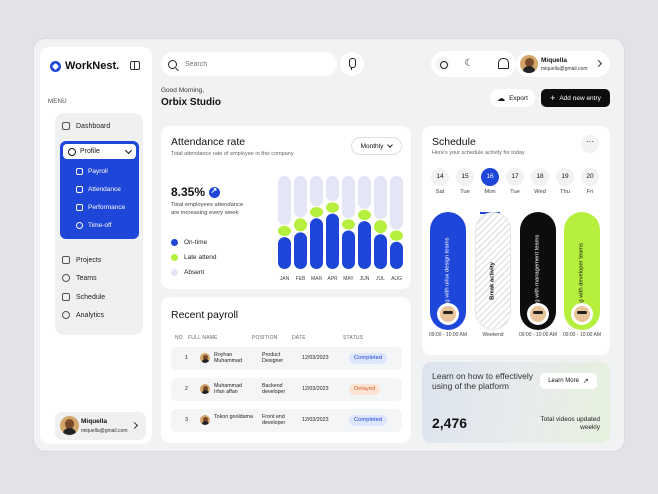 This screenshot has height=494, width=658. Describe the element at coordinates (284, 231) in the screenshot. I see `bar-late-attend-jan` at that location.